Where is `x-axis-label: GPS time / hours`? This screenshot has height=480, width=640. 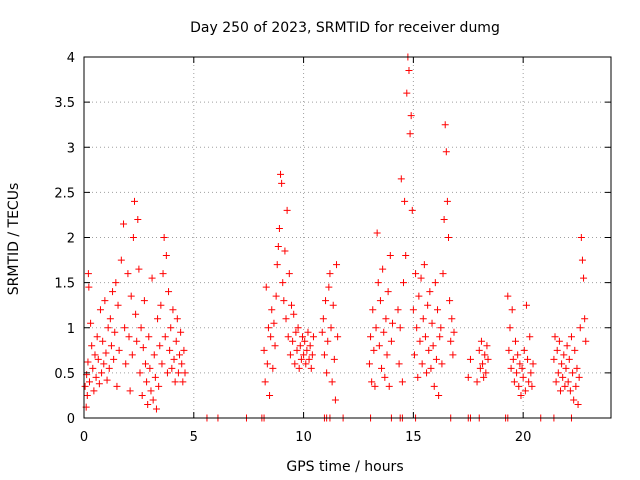
x-axis-label: GPS time / hours is located at coordinates (344, 467).